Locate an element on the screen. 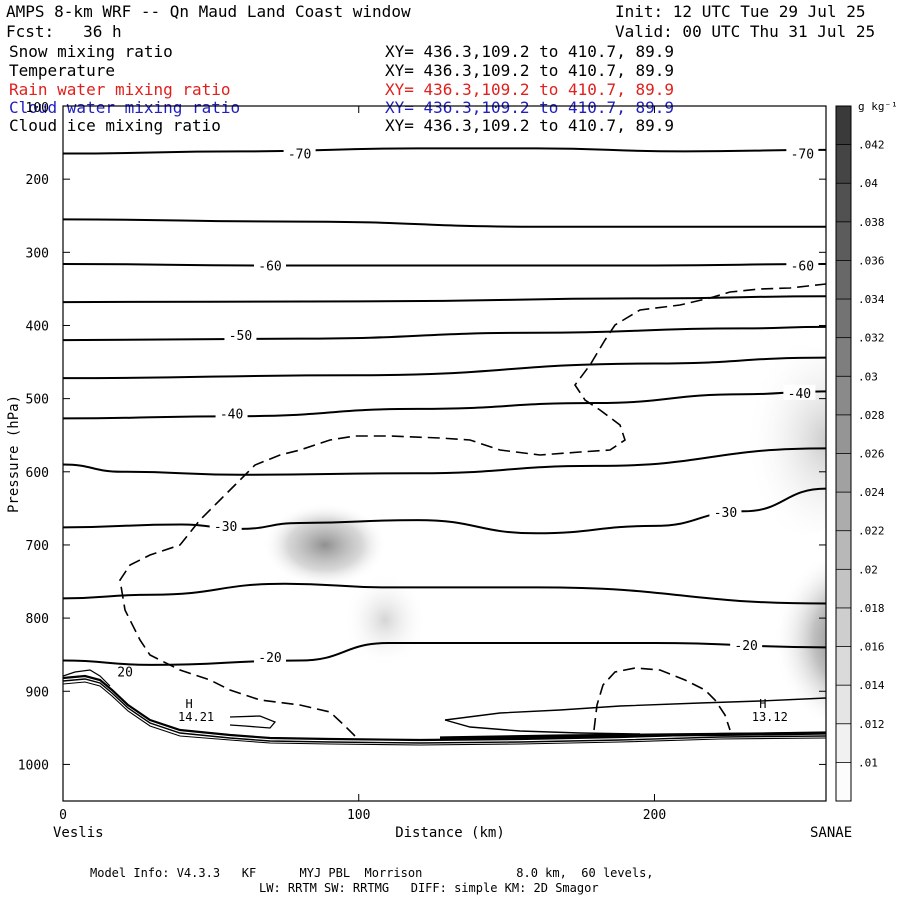  colorbar-label: .024 is located at coordinates (871, 492).